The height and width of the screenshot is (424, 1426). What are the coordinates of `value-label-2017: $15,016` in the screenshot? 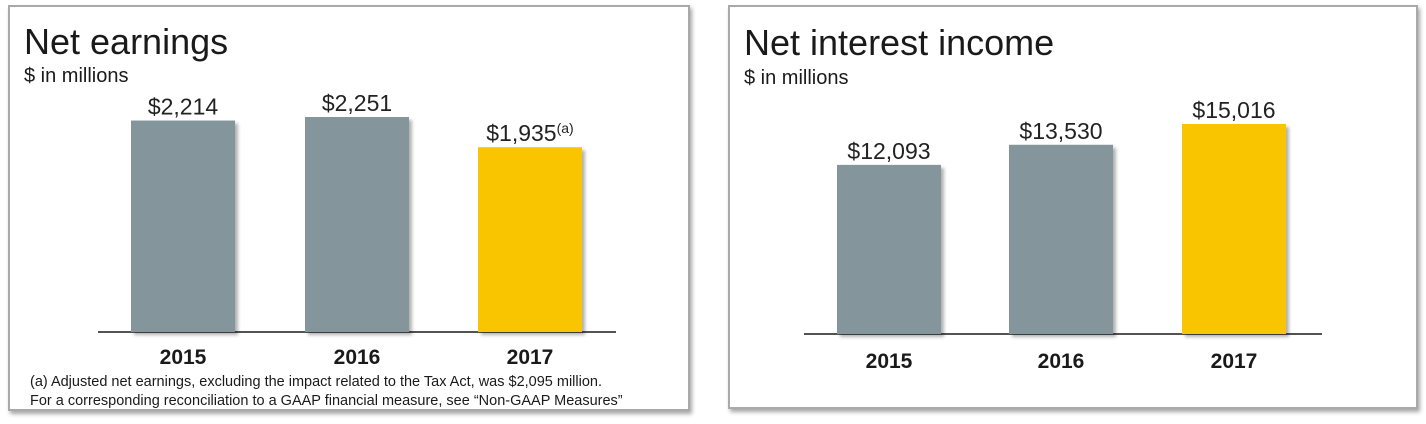 It's located at (1233, 110).